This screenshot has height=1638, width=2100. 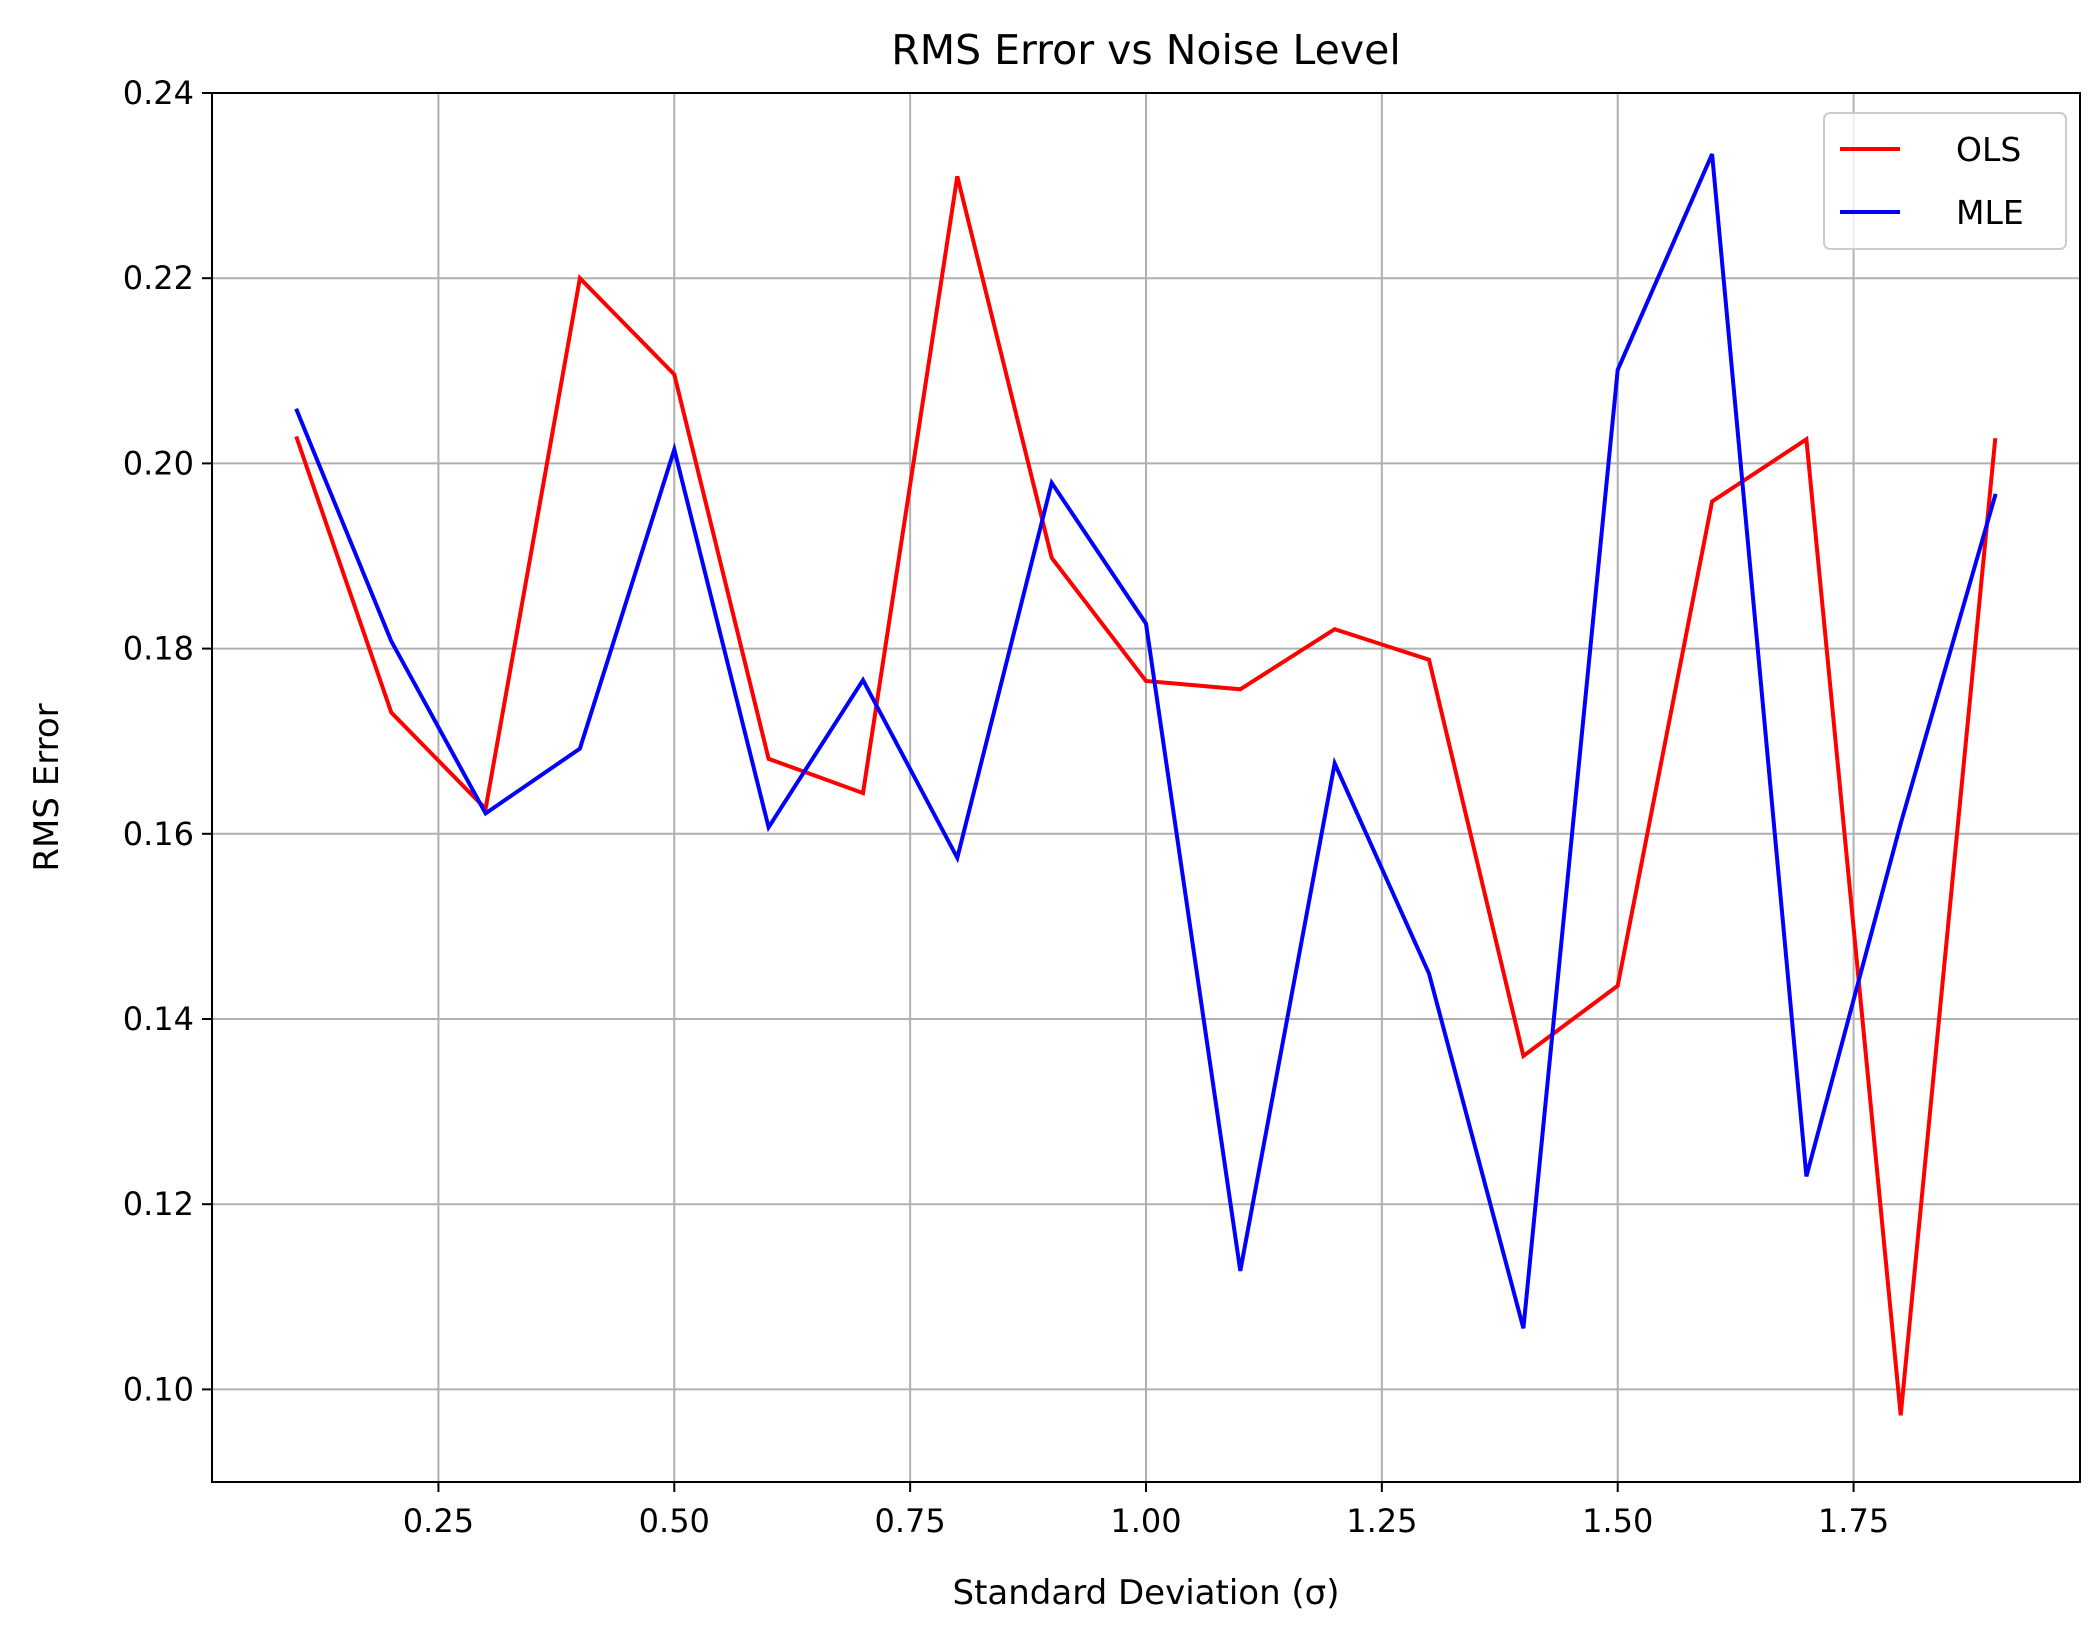 What do you see at coordinates (1990, 212) in the screenshot?
I see `legend-label-mle: MLE` at bounding box center [1990, 212].